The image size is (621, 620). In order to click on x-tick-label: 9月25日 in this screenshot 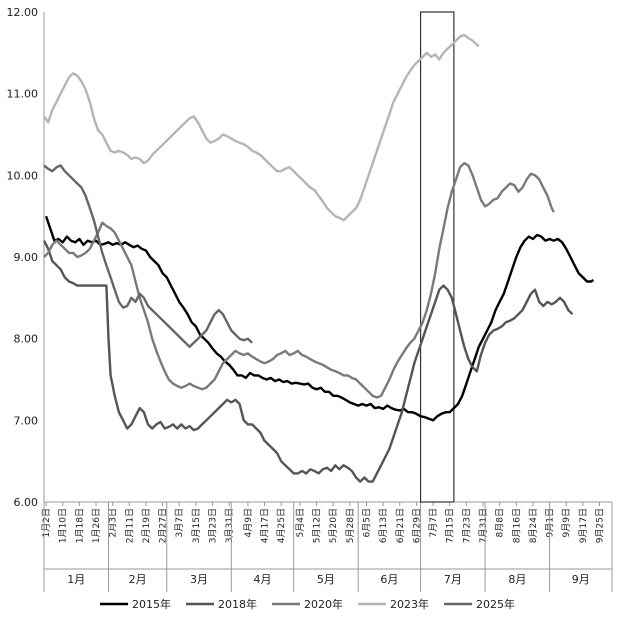, I will do `click(600, 525)`.